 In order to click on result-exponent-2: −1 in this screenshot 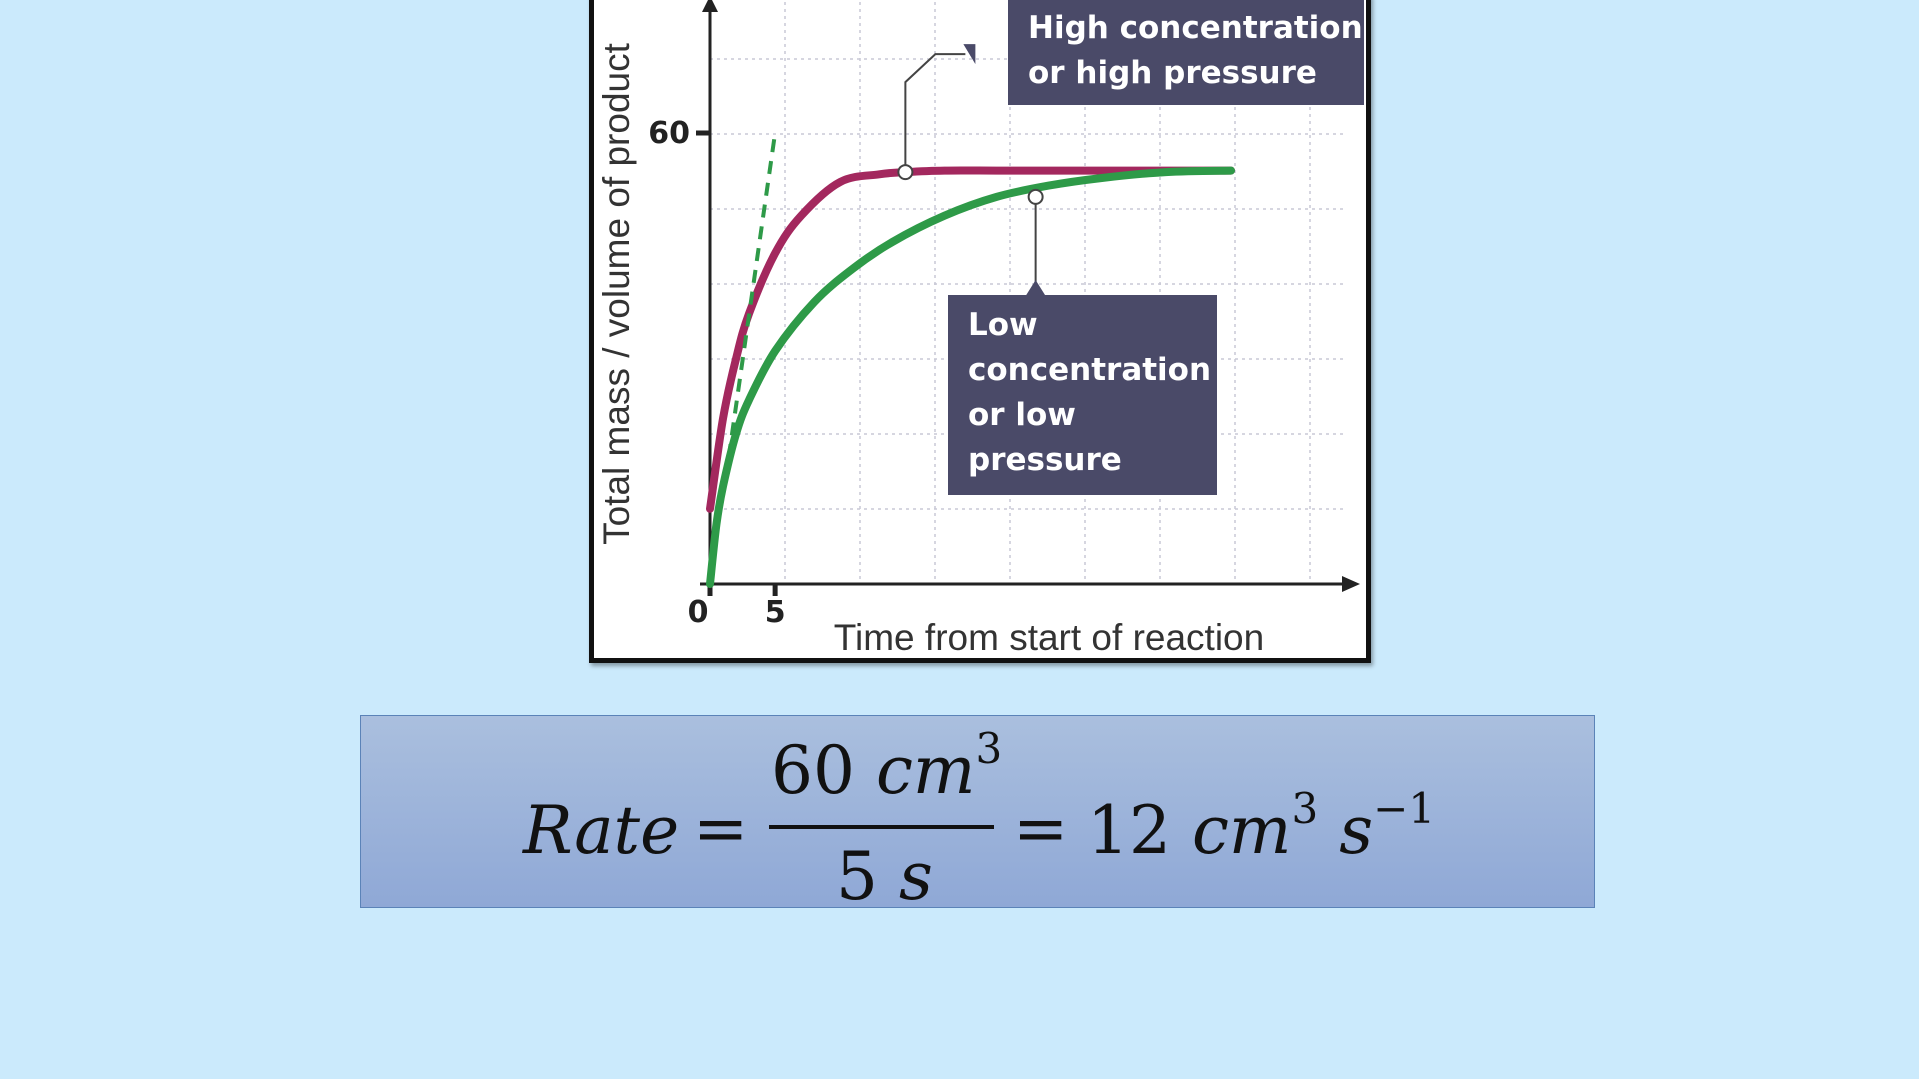, I will do `click(1404, 808)`.